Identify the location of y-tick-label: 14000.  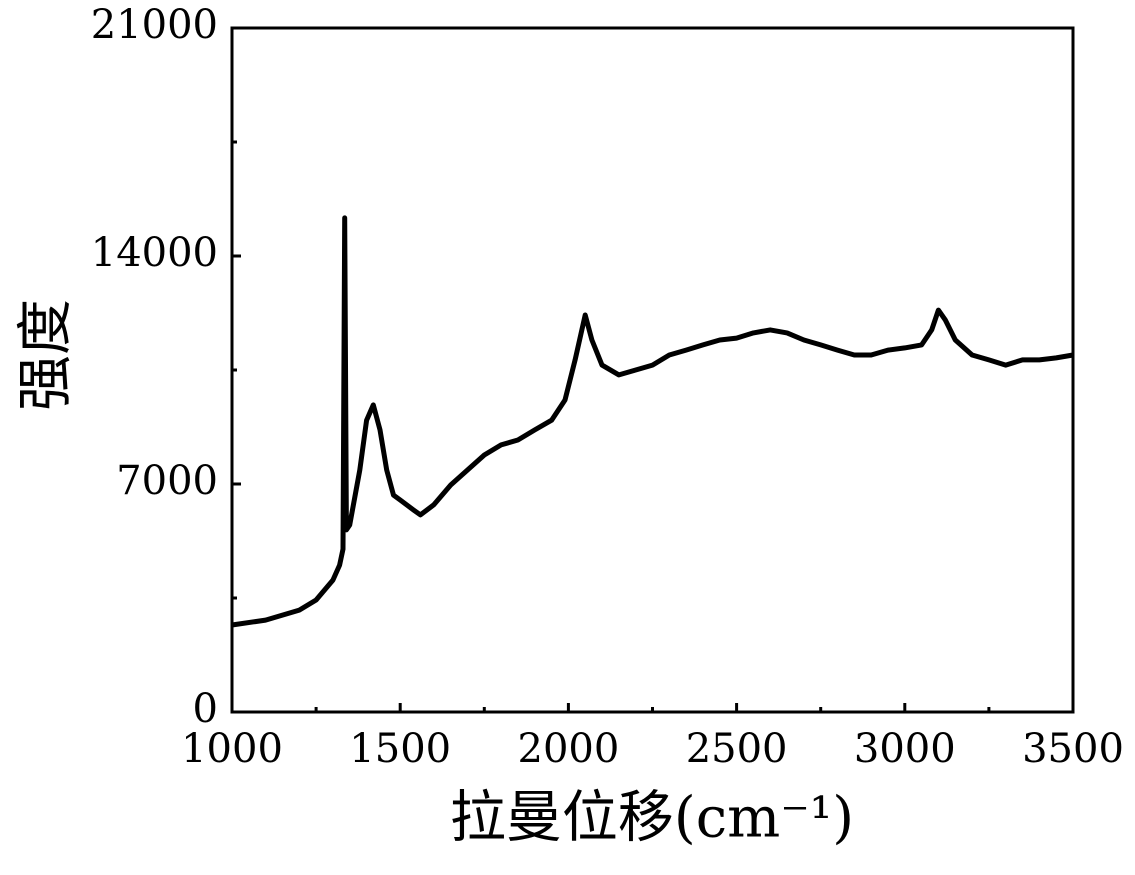
(154, 253).